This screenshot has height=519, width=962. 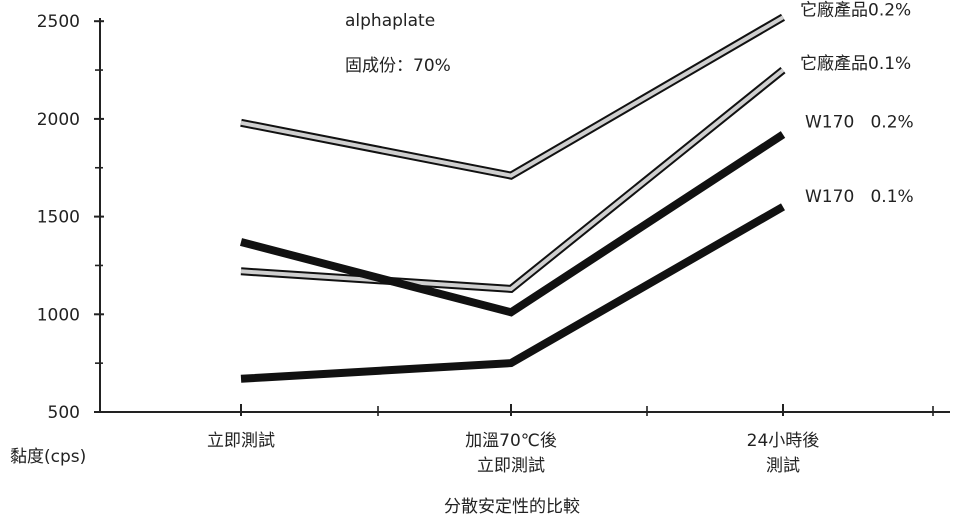 I want to click on x-tick-label: 加溫70℃後, so click(x=511, y=441).